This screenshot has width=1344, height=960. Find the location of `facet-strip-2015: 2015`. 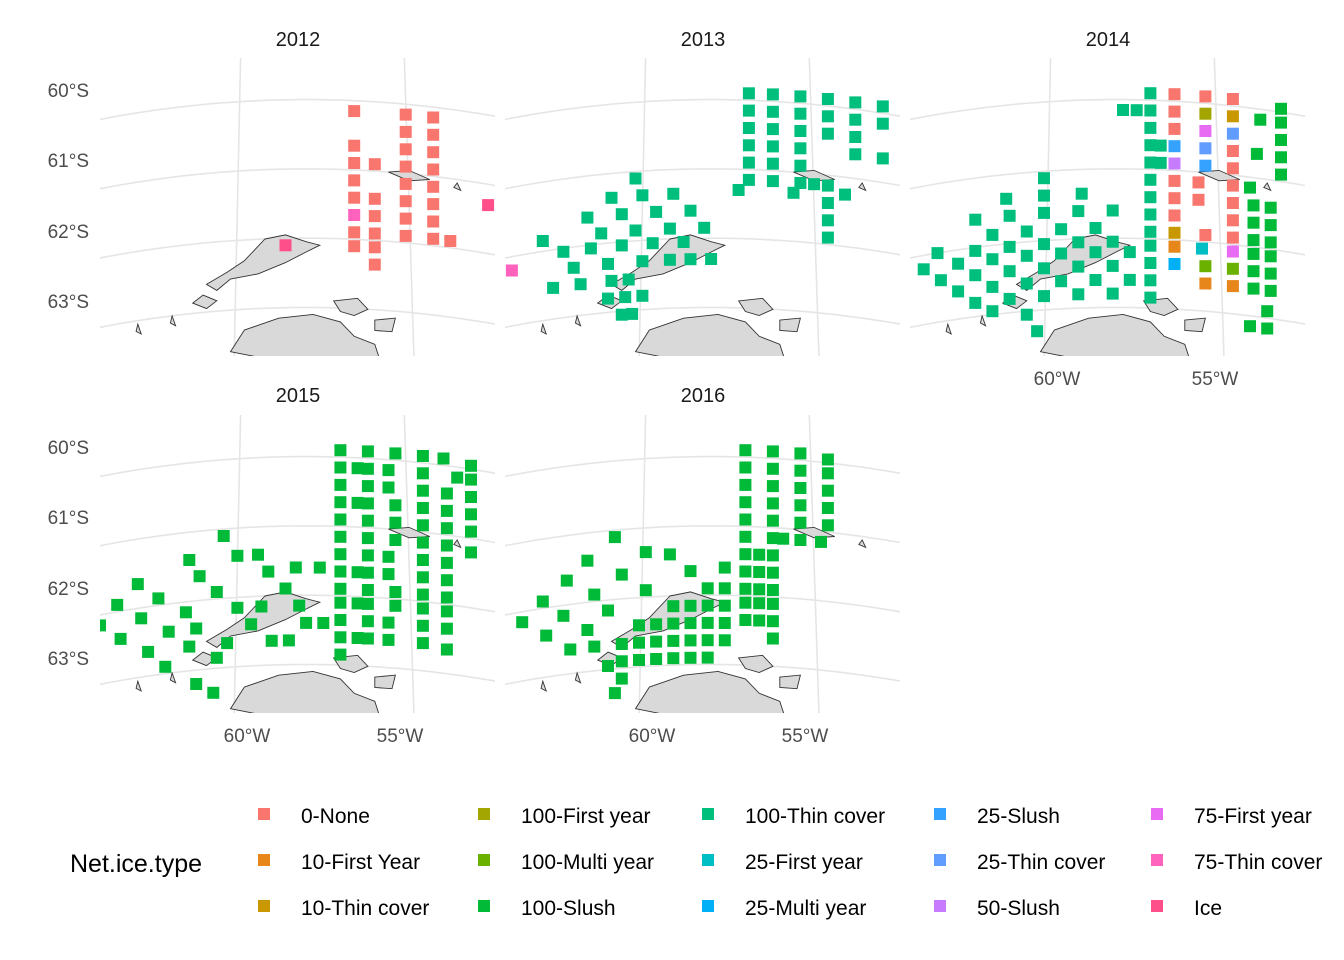

facet-strip-2015: 2015 is located at coordinates (298, 396).